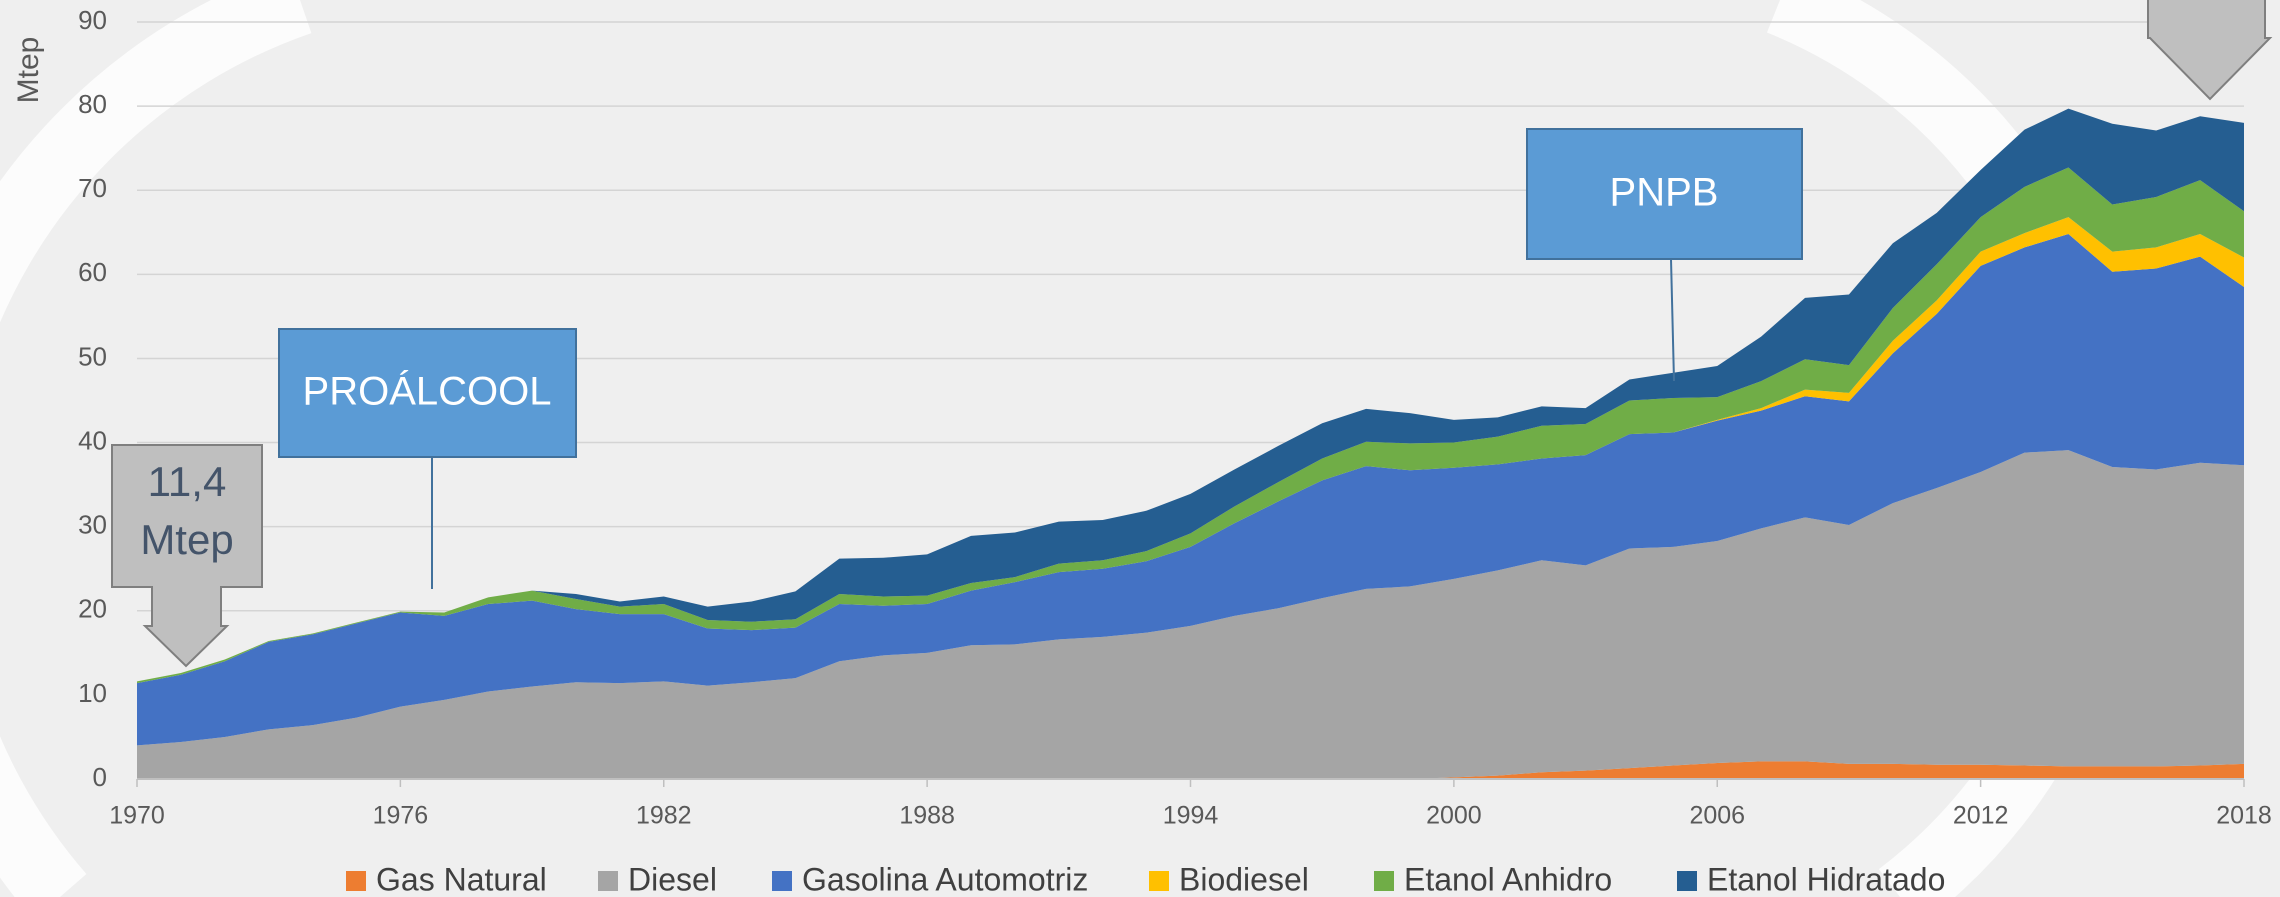 Image resolution: width=2280 pixels, height=897 pixels. What do you see at coordinates (672, 879) in the screenshot?
I see `legend-label: Diesel` at bounding box center [672, 879].